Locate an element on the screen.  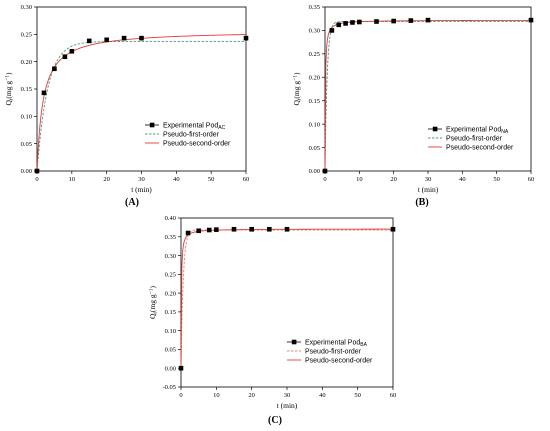
panel-label: (B) is located at coordinates (421, 202).